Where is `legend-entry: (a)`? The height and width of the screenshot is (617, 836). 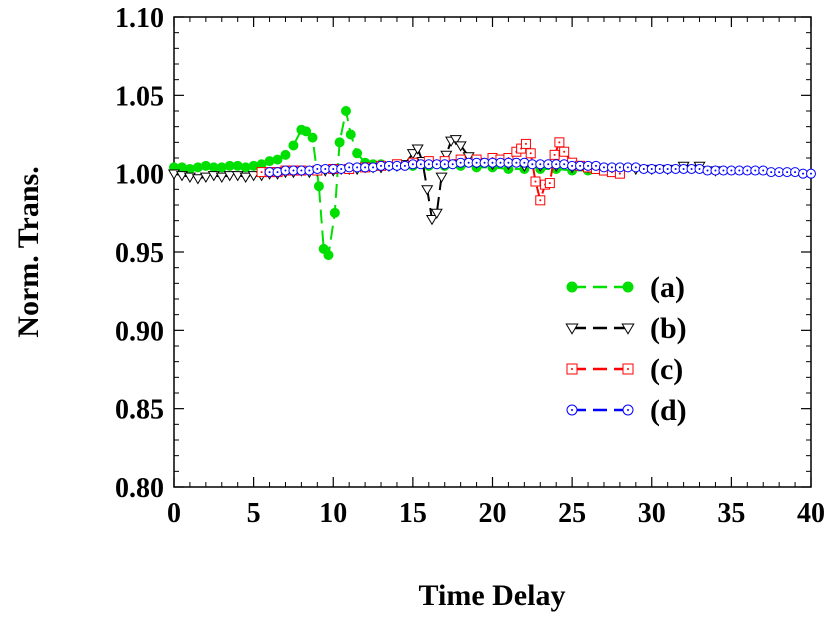 legend-entry: (a) is located at coordinates (625, 287).